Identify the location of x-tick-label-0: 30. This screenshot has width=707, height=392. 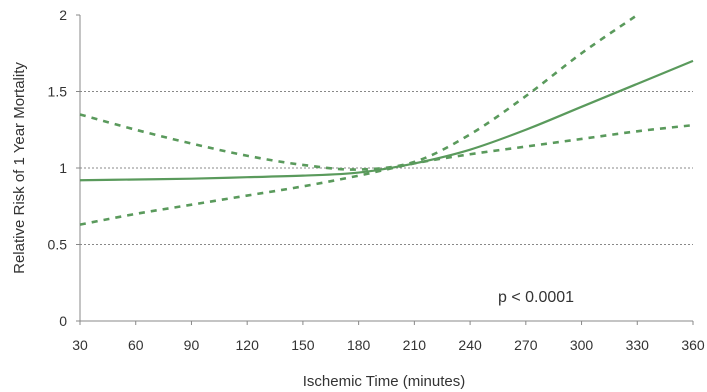
(80, 345).